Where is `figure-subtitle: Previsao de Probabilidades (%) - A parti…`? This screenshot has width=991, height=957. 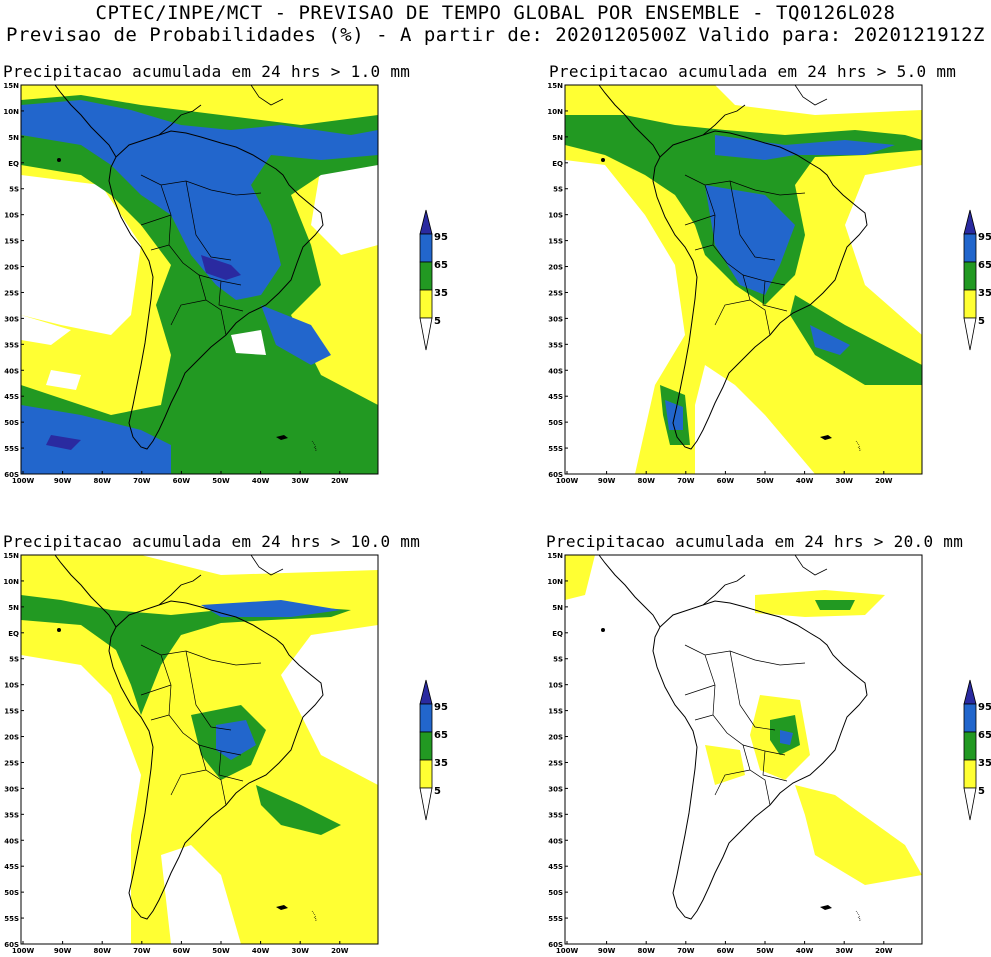 figure-subtitle: Previsao de Probabilidades (%) - A parti… is located at coordinates (495, 35).